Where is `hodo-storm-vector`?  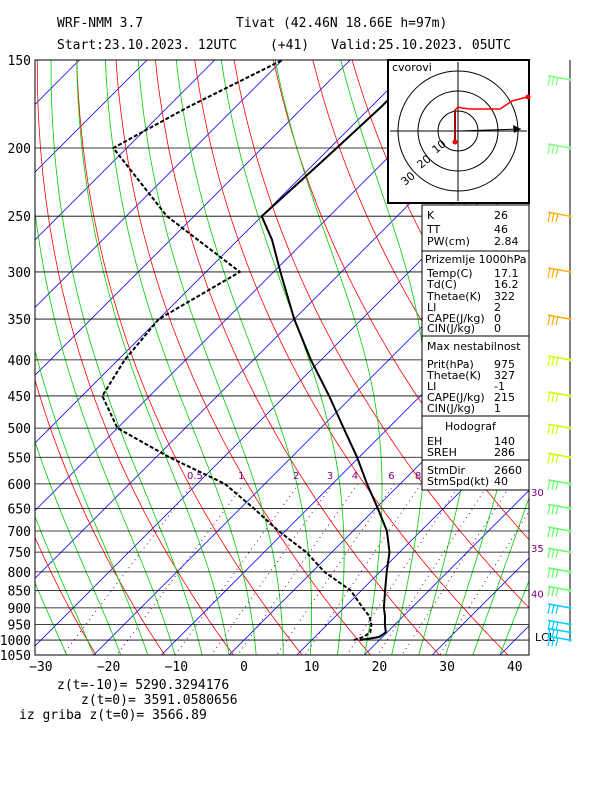 hodo-storm-vector is located at coordinates (489, 130).